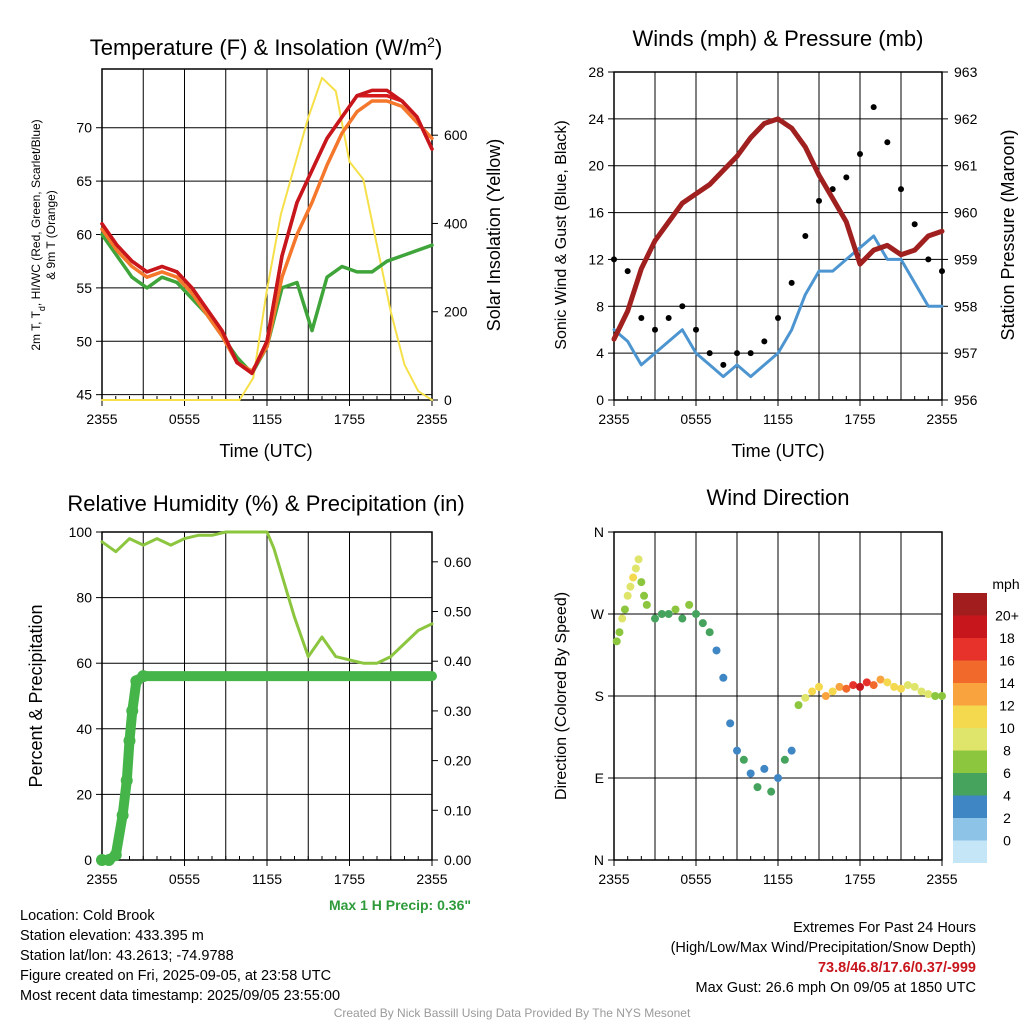  What do you see at coordinates (457, 562) in the screenshot?
I see `rh-y2tick-label: 0.60` at bounding box center [457, 562].